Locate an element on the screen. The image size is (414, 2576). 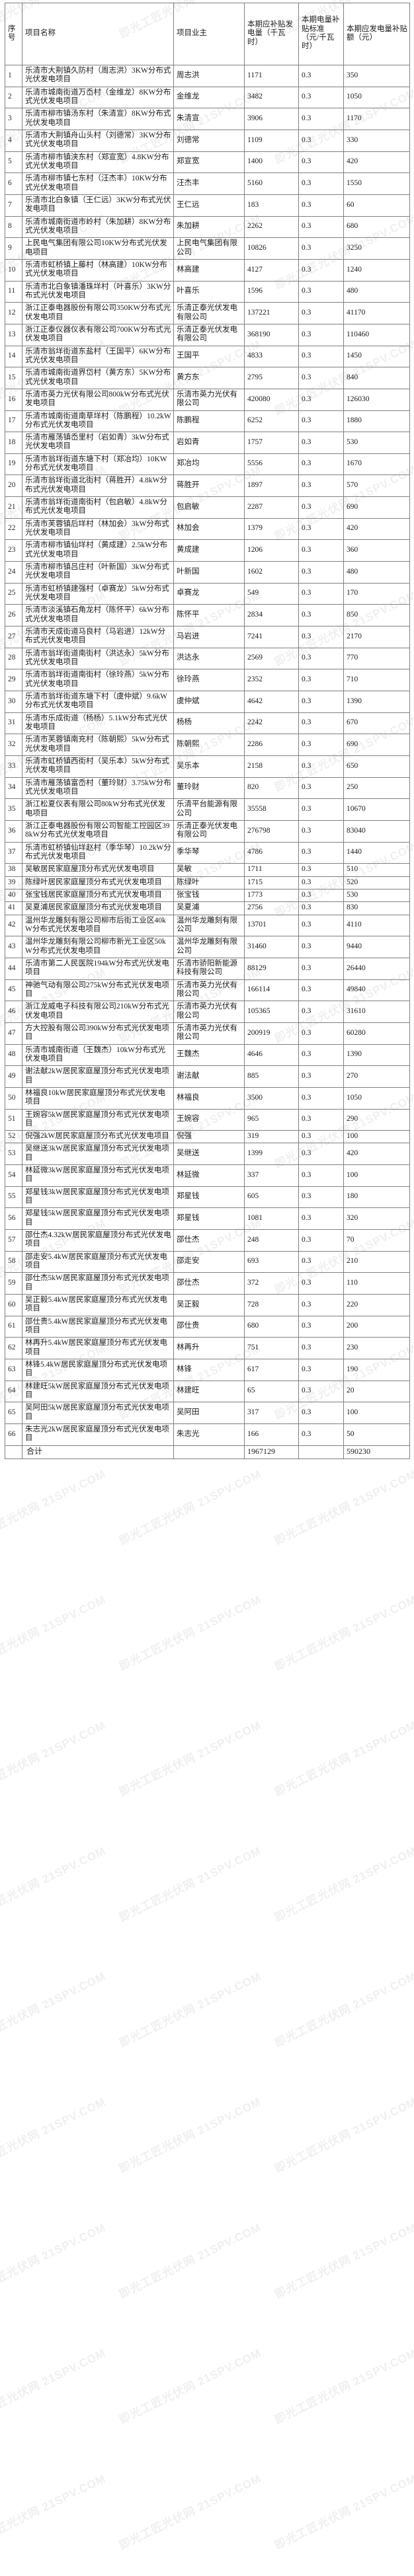
table-row: 63 林锋5.4kW居民家庭屋顶分布式光伏发电项目 林锋 617 0.3 190 is located at coordinates (208, 1370).